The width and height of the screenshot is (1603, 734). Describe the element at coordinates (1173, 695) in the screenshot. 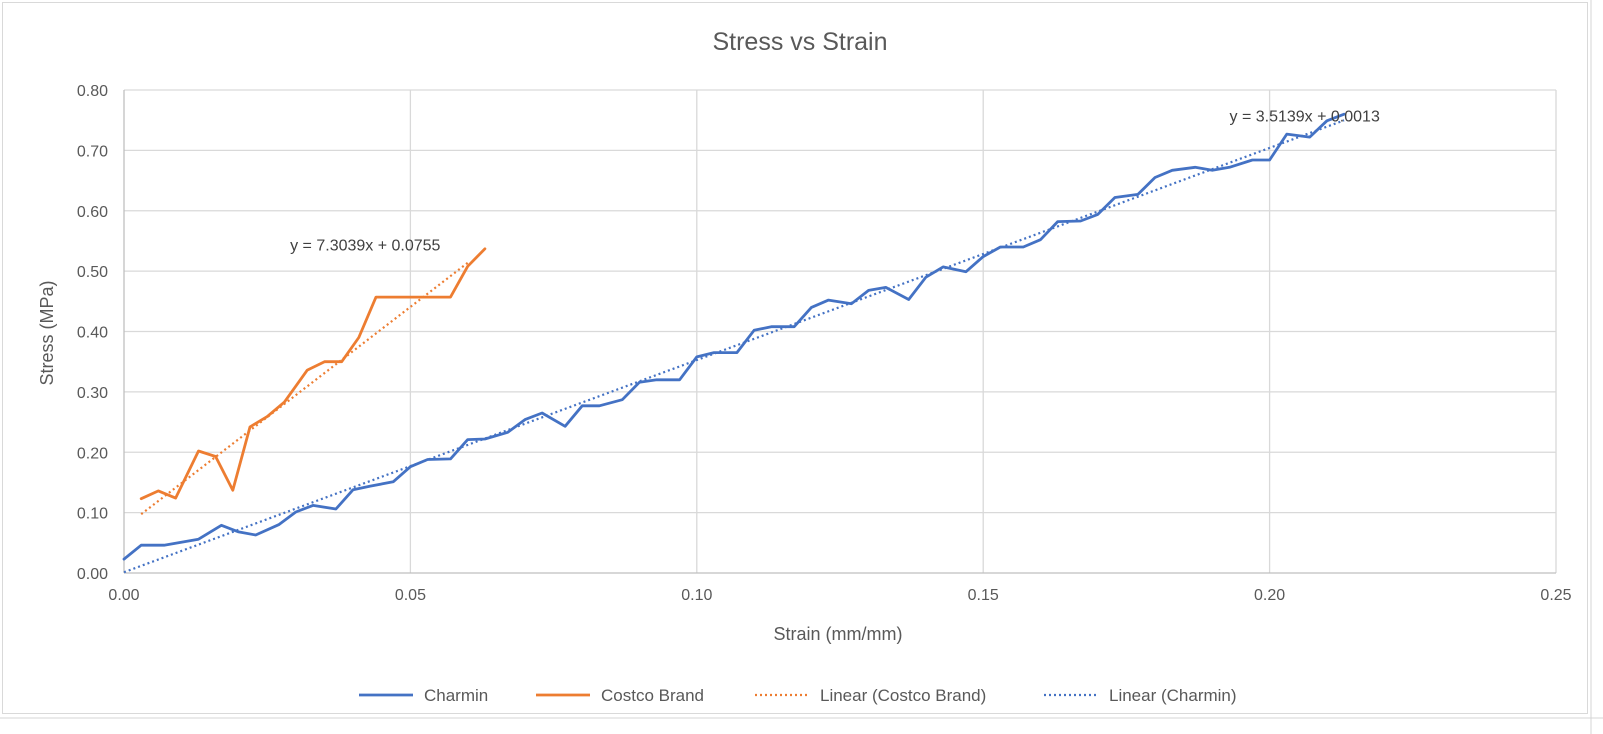

I see `legend-label: Linear (Charmin)` at that location.